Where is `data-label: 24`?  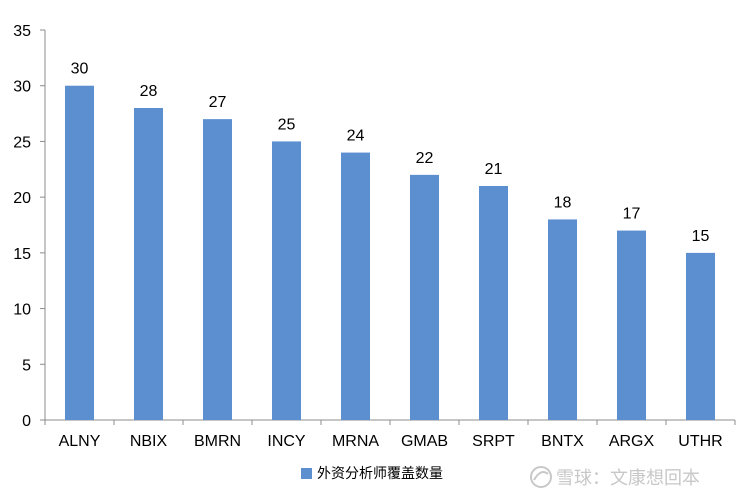
data-label: 24 is located at coordinates (356, 136).